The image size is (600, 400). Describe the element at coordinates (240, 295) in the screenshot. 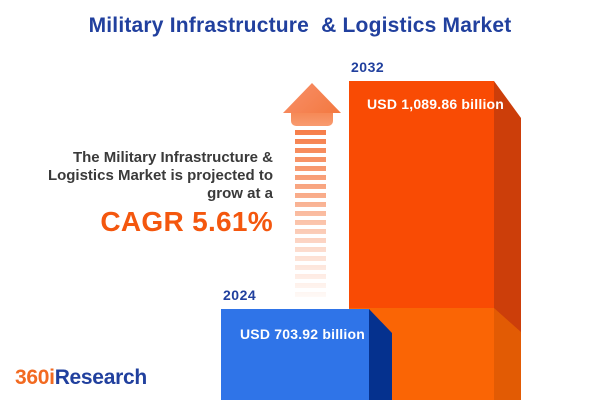

I see `bar-2024-year-label: 2024` at that location.